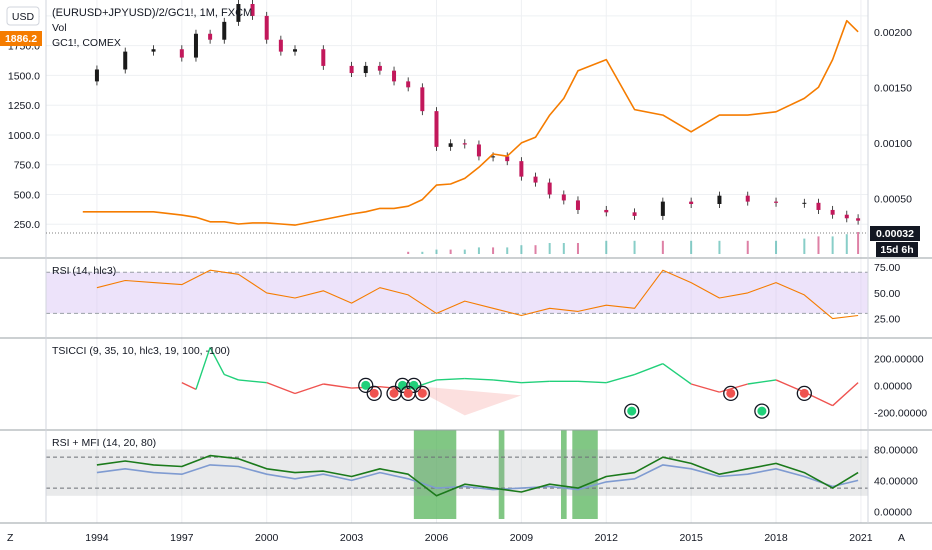 The width and height of the screenshot is (932, 550). Describe the element at coordinates (522, 538) in the screenshot. I see `x-tick-label: 2009` at that location.